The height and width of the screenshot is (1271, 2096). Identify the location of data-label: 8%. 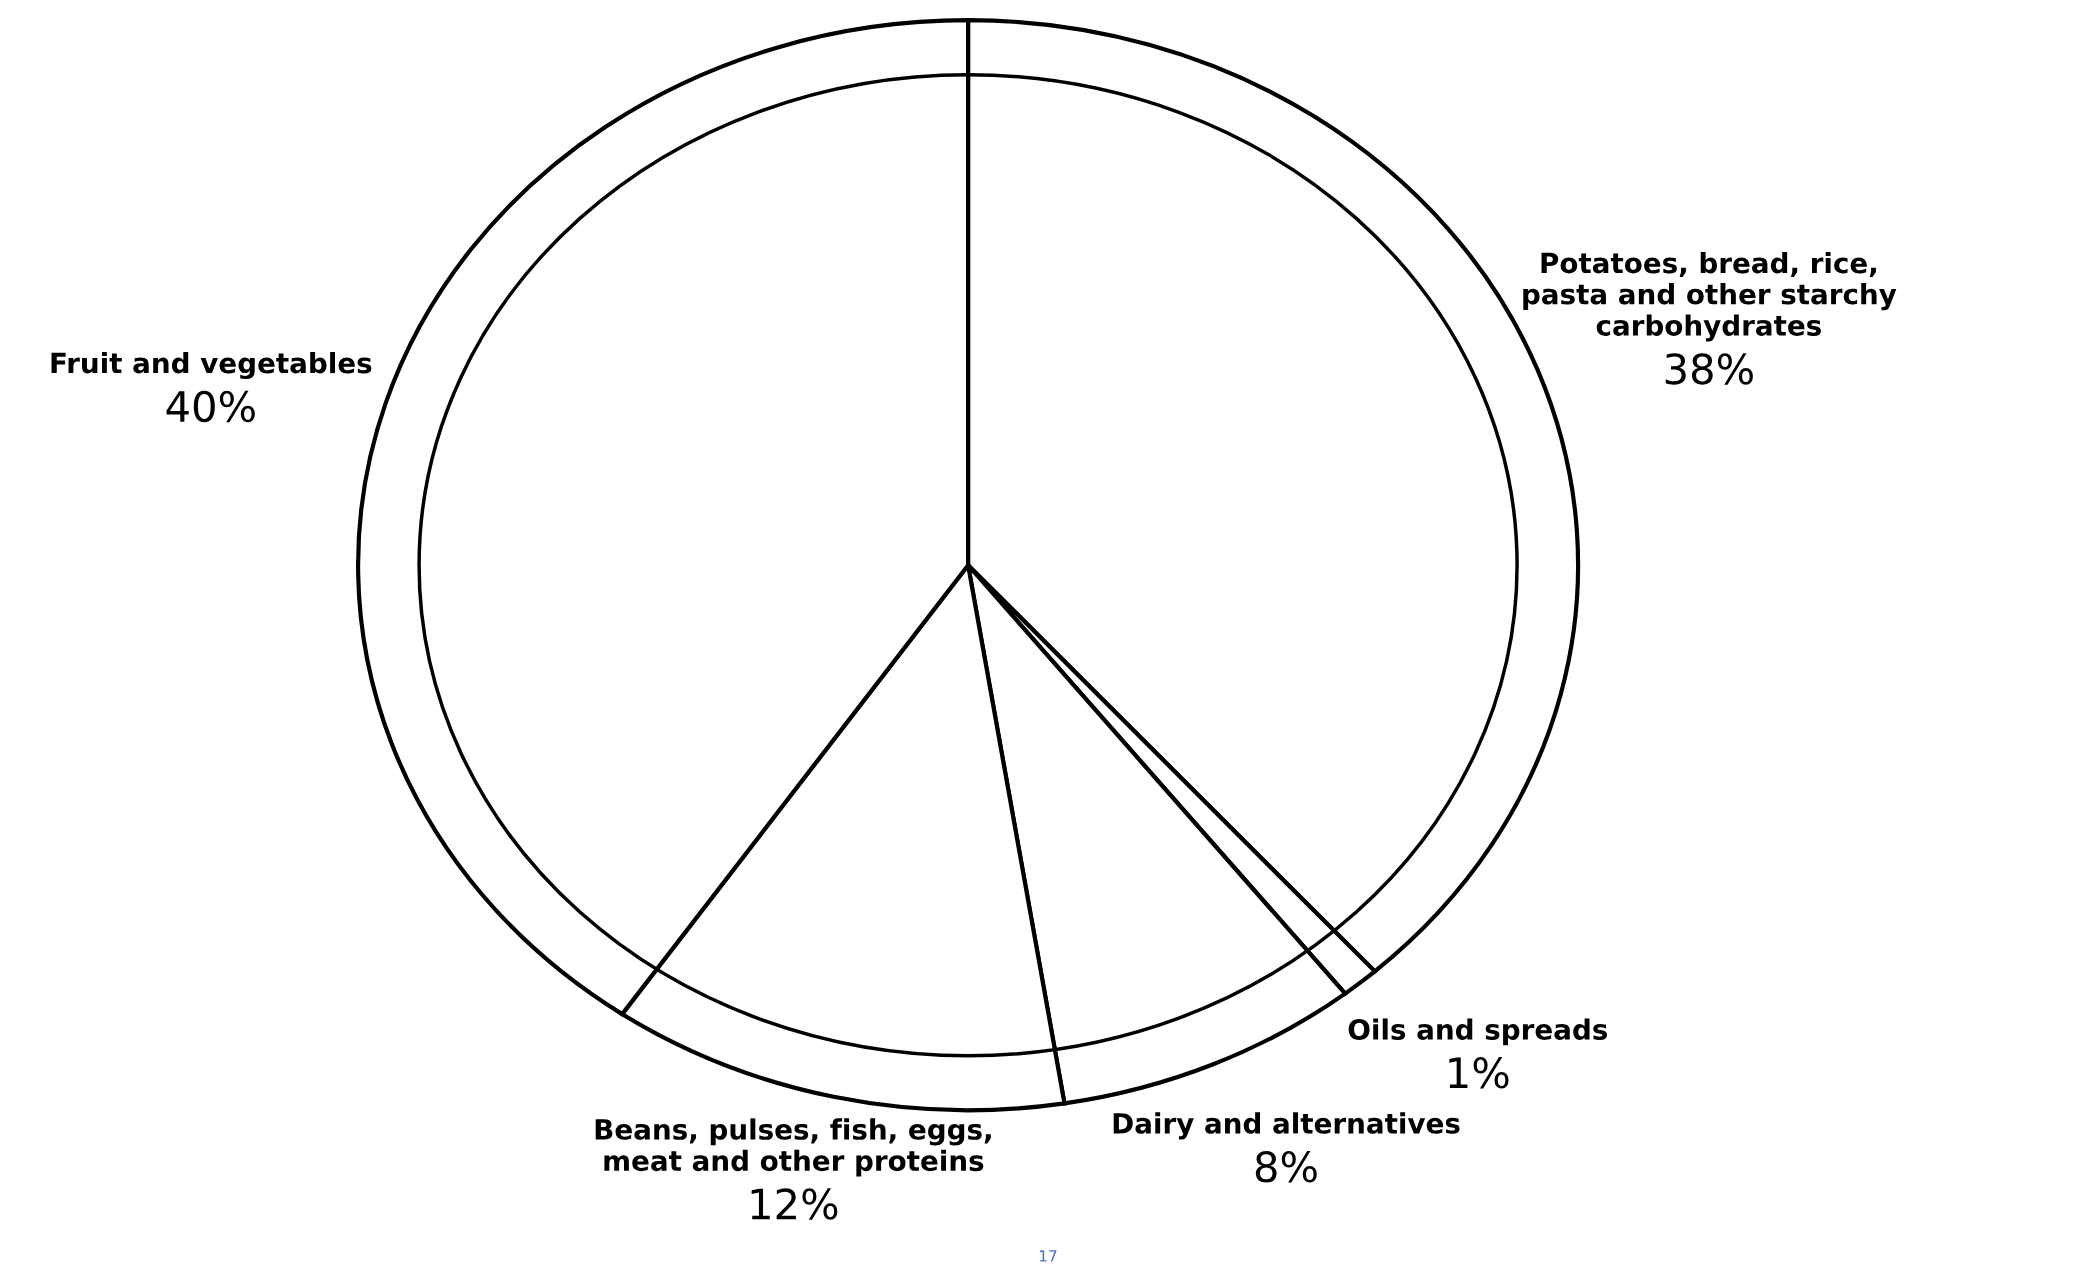
(1286, 1167).